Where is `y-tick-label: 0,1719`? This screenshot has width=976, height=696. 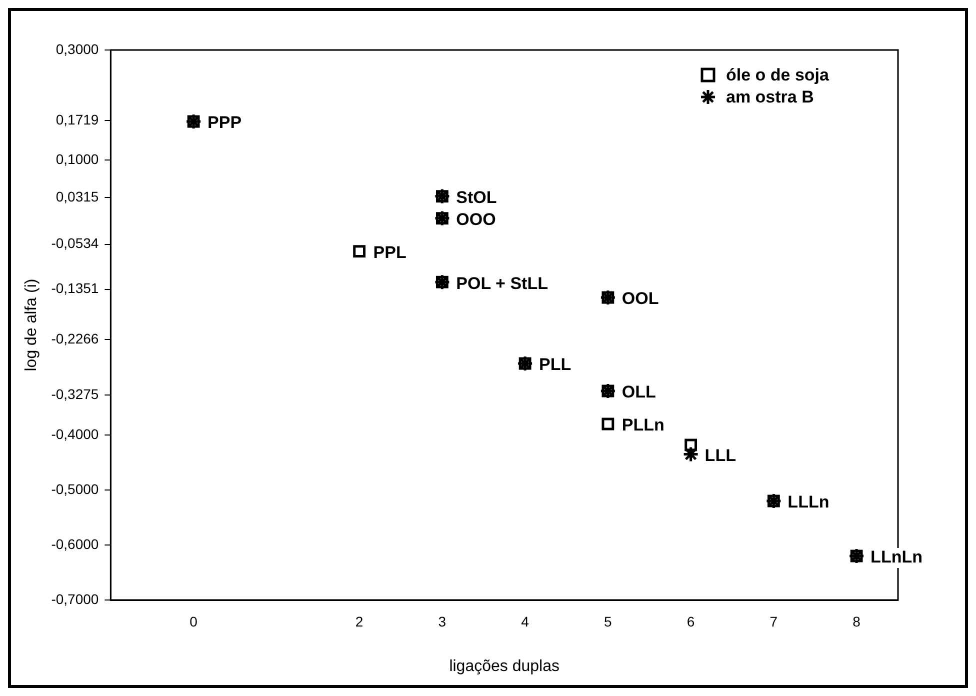 y-tick-label: 0,1719 is located at coordinates (77, 119).